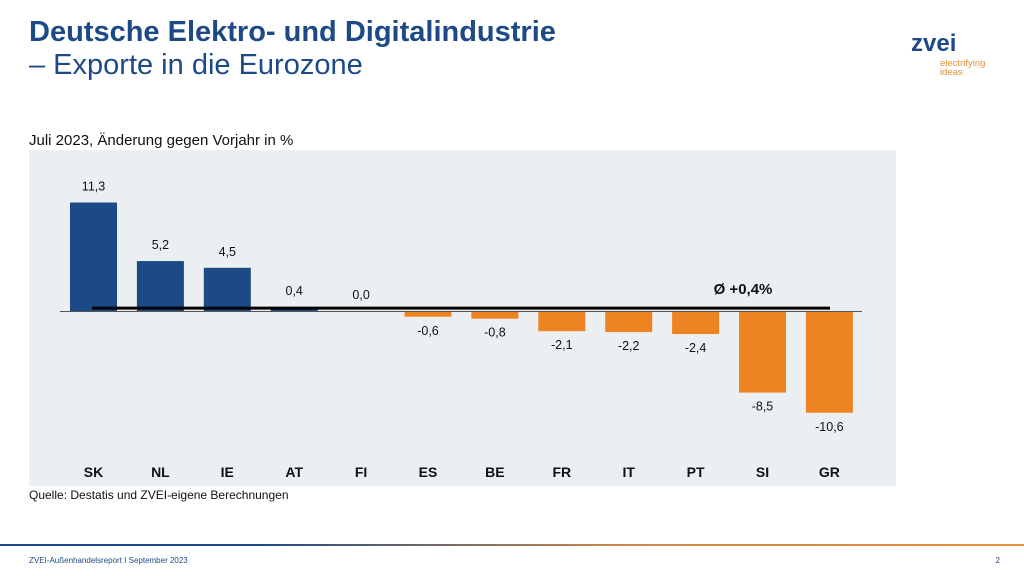 Image resolution: width=1024 pixels, height=576 pixels. I want to click on logo-tagline-line-1: electrifying, so click(963, 63).